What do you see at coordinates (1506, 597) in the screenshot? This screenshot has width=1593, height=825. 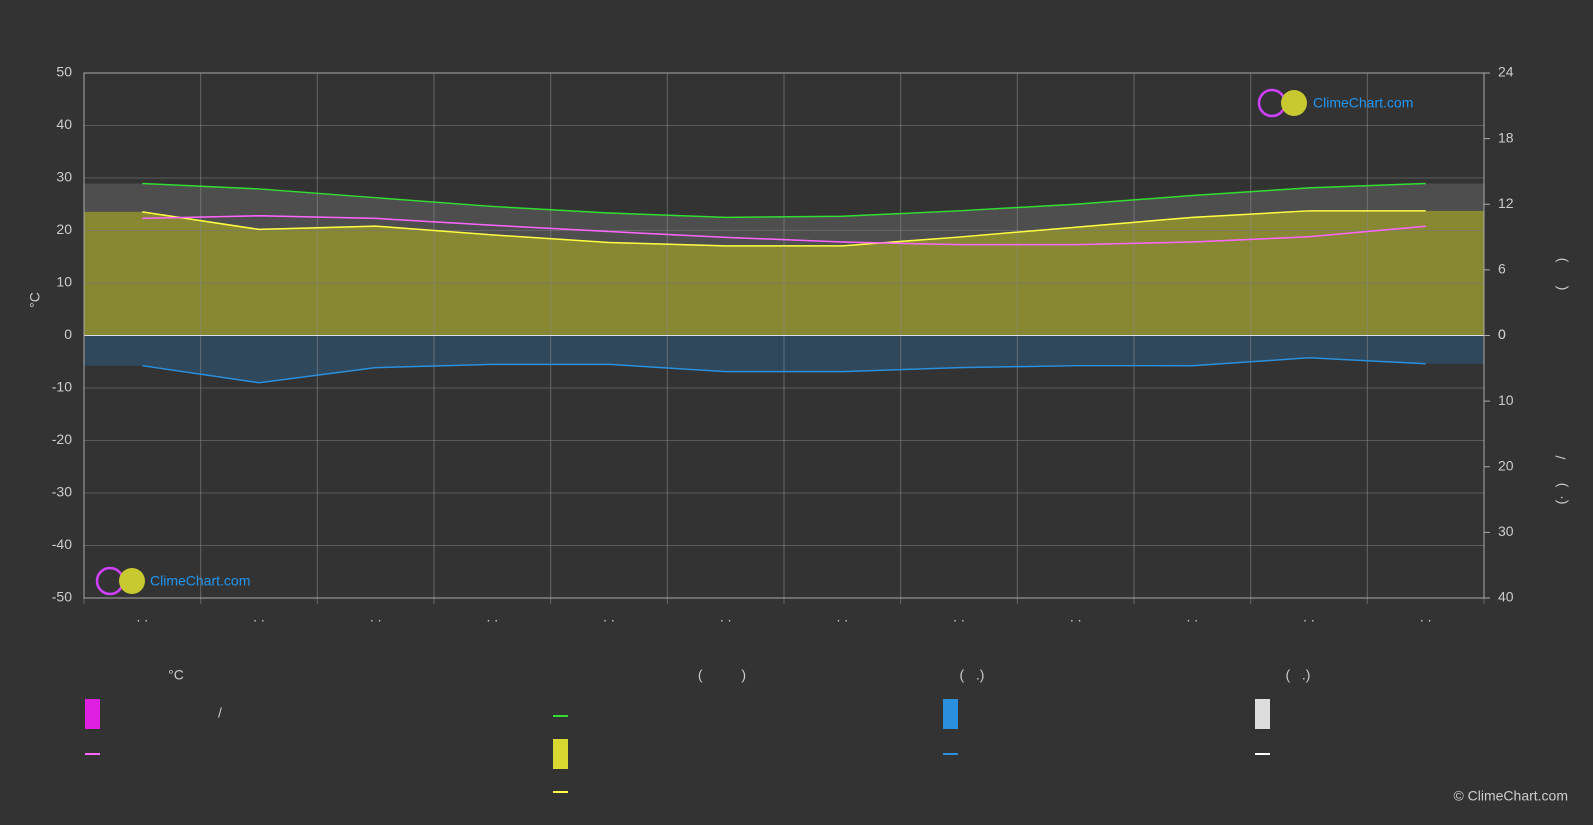 I see `y3-tick-label: 40` at bounding box center [1506, 597].